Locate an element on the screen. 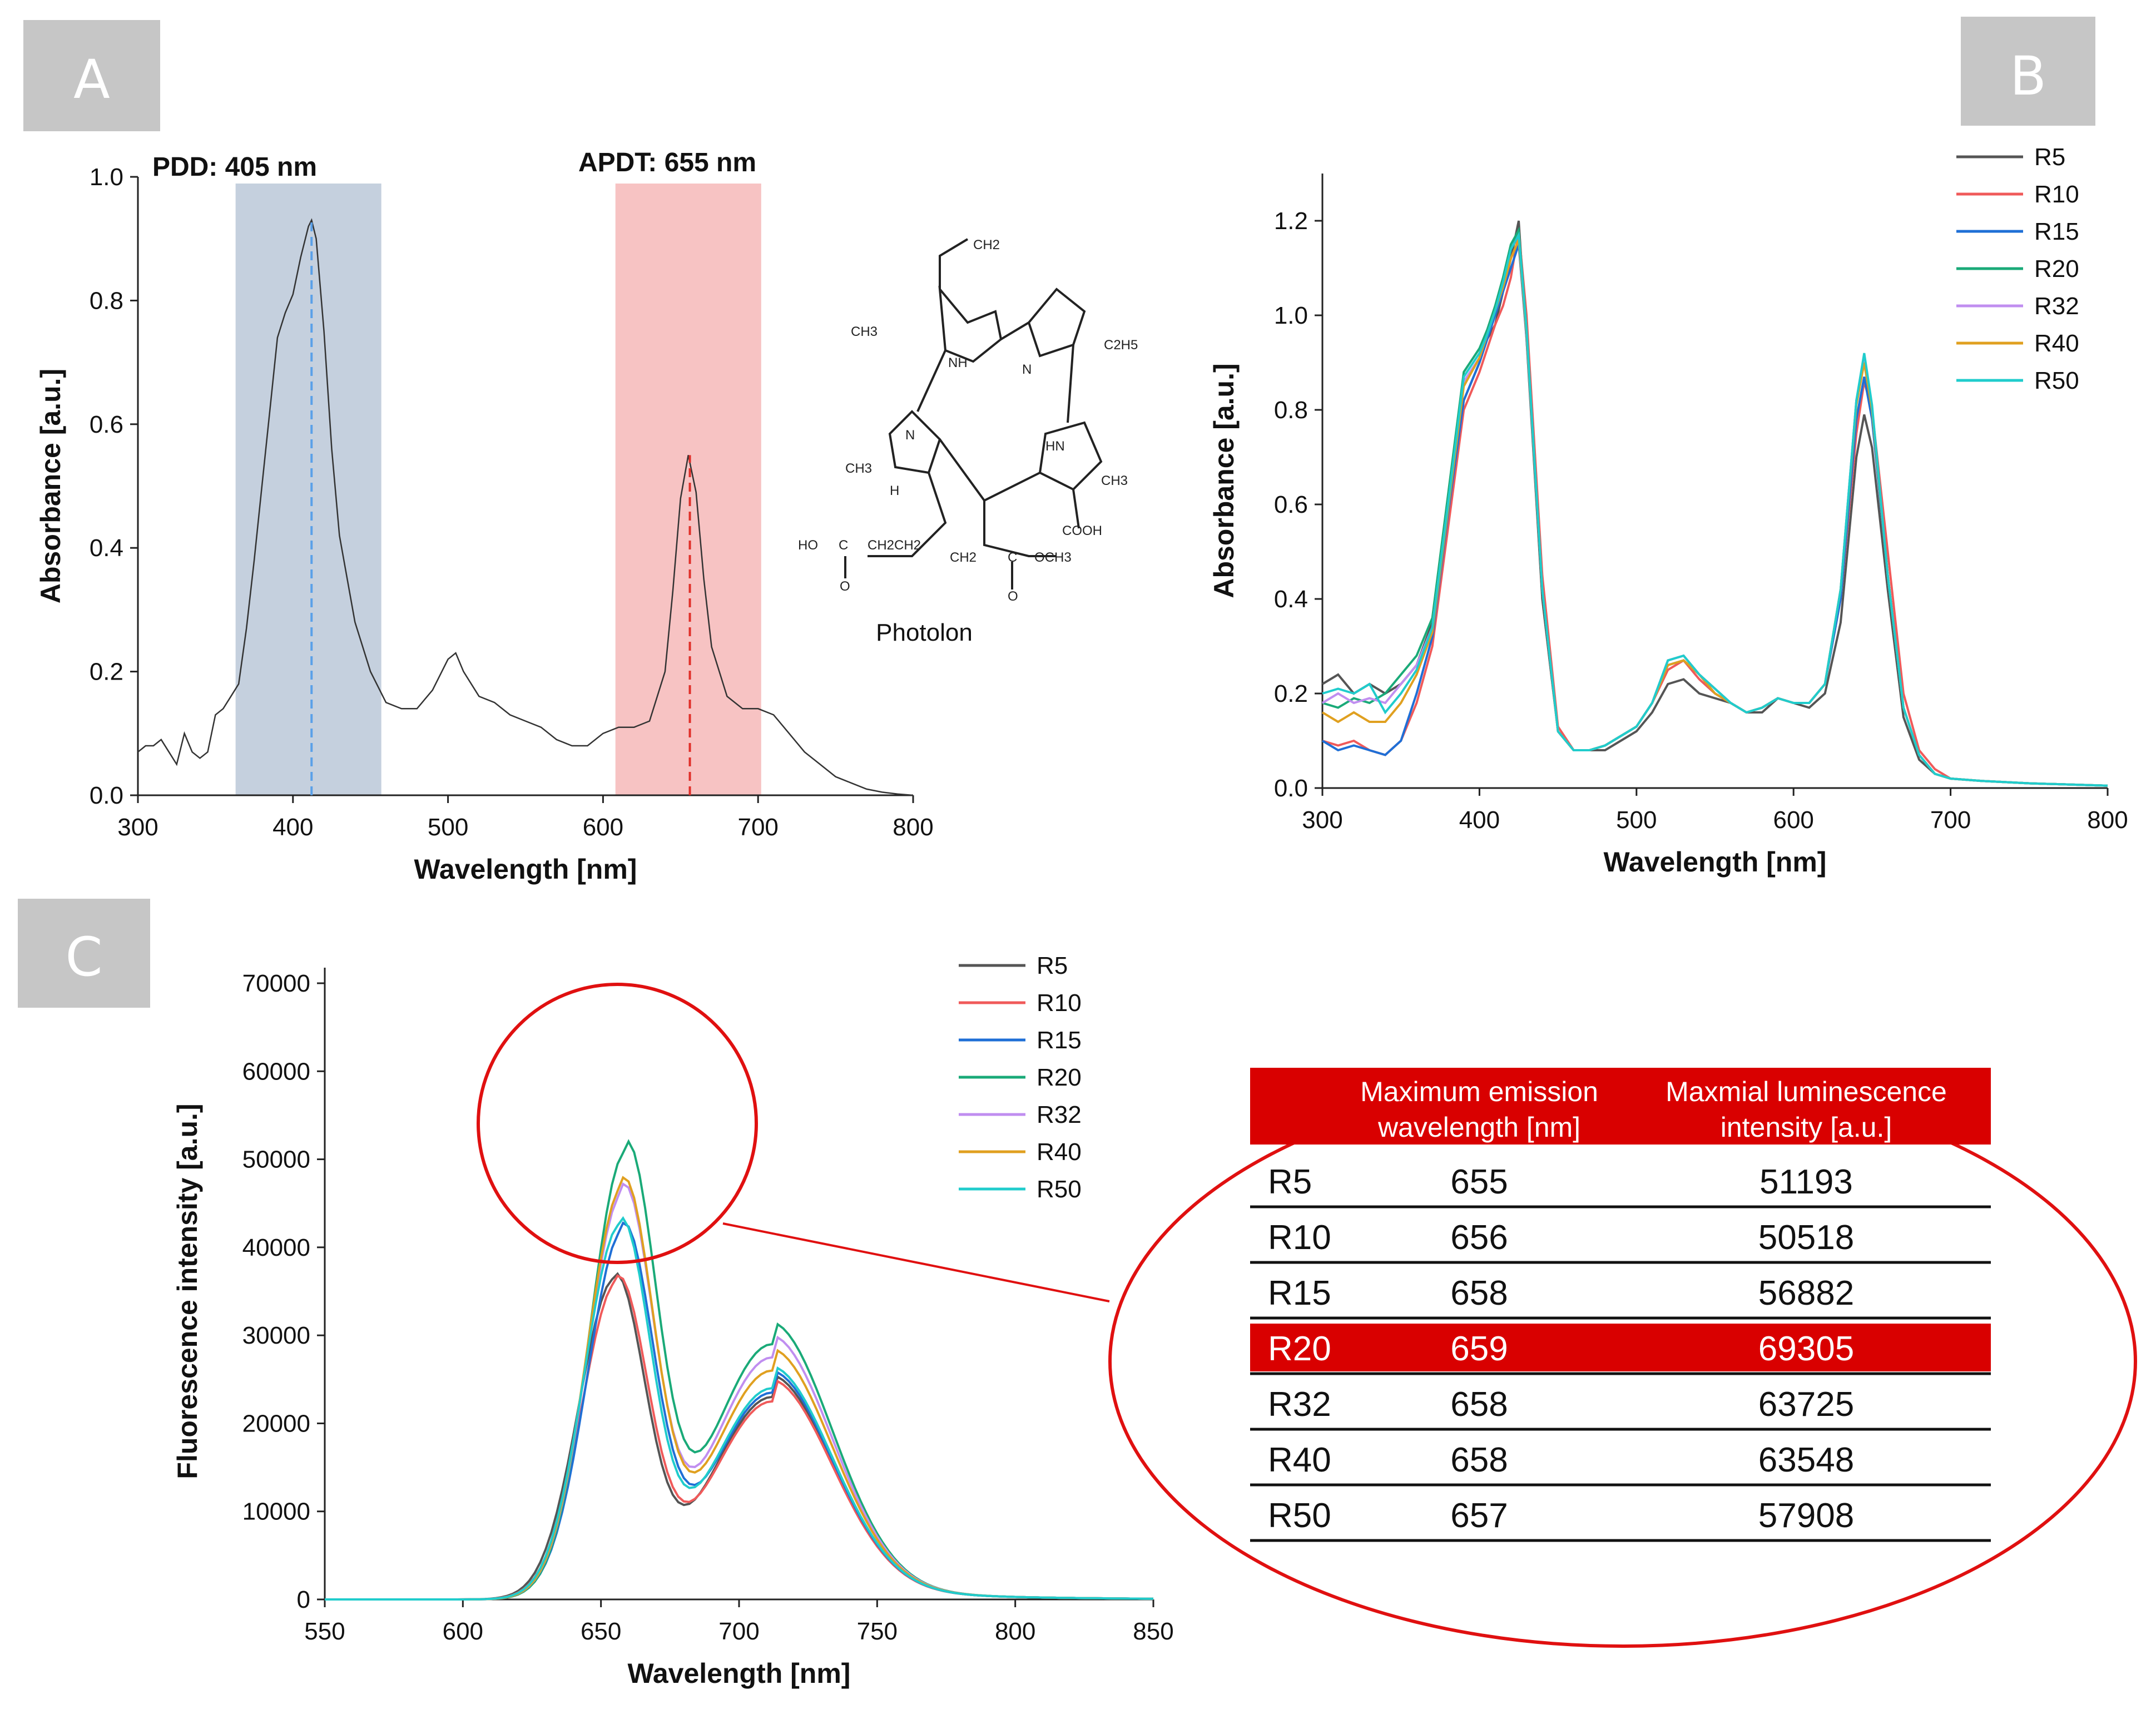 The width and height of the screenshot is (2156, 1719). table-cell-sample: R40 is located at coordinates (1299, 1460).